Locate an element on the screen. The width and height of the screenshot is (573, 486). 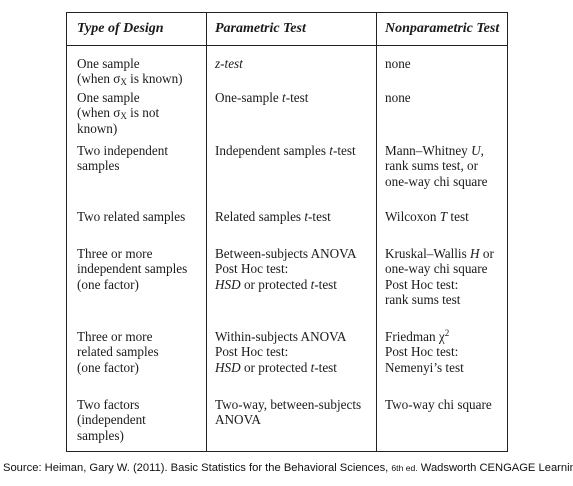
header-parametric-test: Parametric Test is located at coordinates (260, 28).